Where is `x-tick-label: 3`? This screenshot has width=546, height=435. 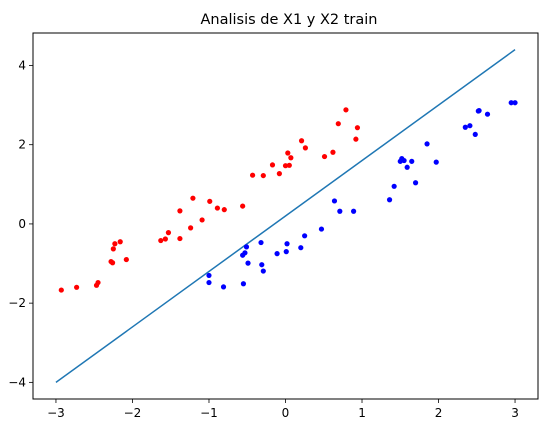 x-tick-label: 3 is located at coordinates (515, 413).